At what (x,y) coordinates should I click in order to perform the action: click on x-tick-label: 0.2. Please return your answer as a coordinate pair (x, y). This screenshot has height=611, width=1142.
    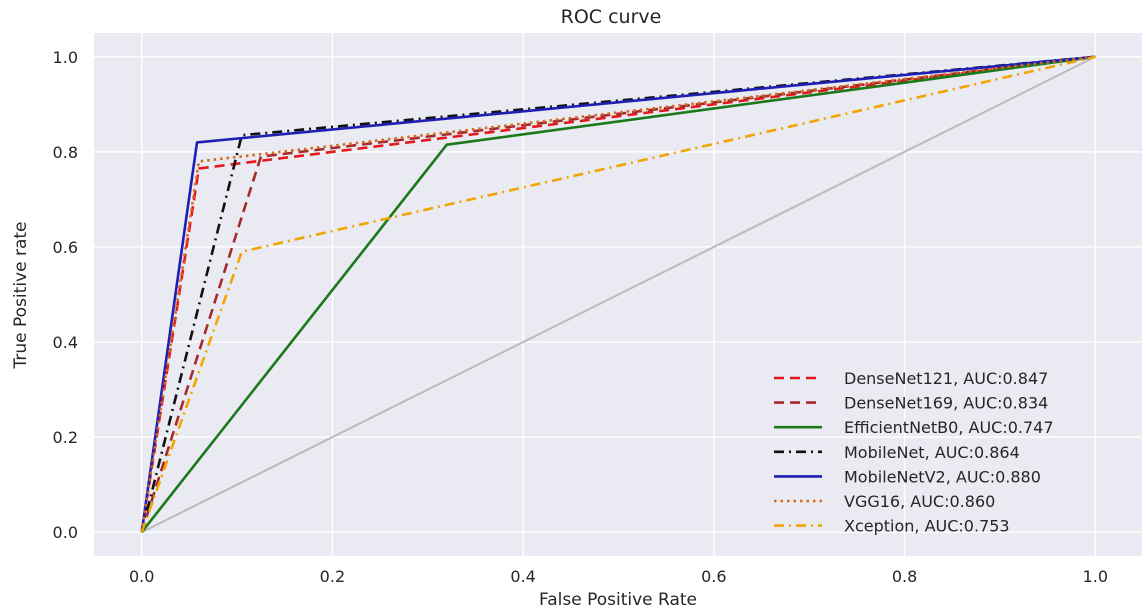
    Looking at the image, I should click on (332, 576).